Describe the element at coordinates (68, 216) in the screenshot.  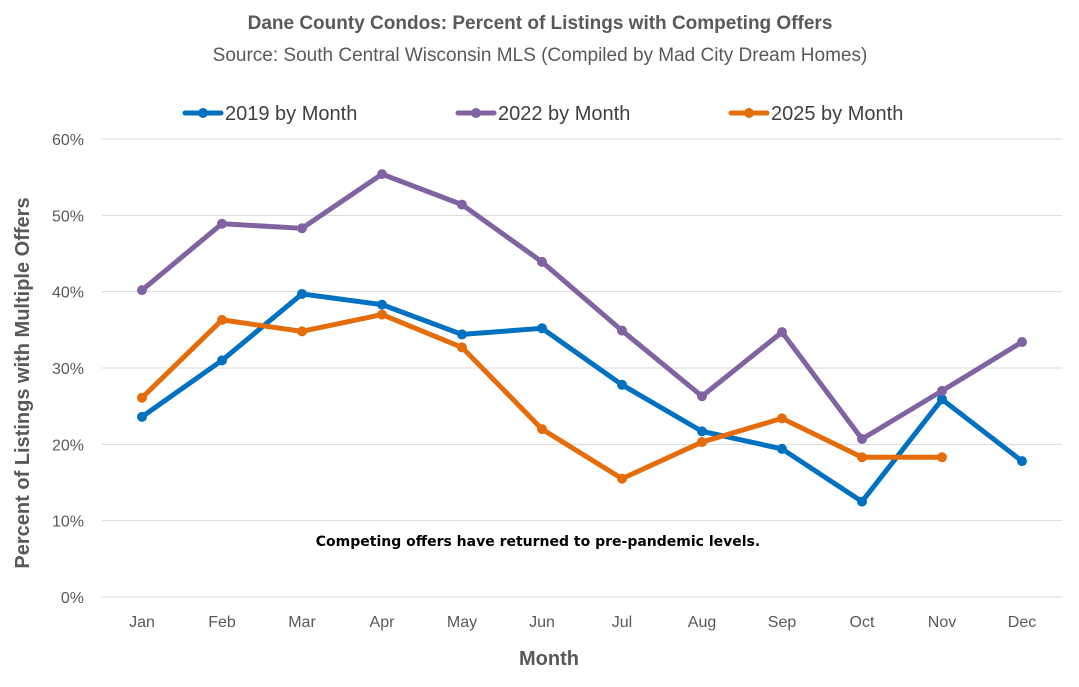
I see `y-tick-label: 50%` at that location.